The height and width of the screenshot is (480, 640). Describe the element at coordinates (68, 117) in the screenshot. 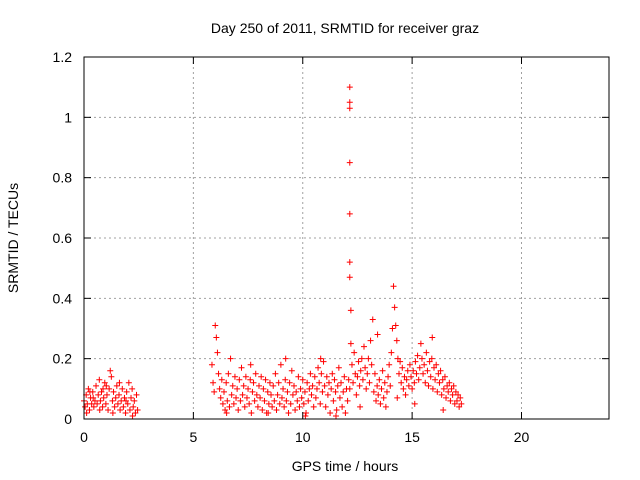

I see `y-tick-label: 1` at that location.